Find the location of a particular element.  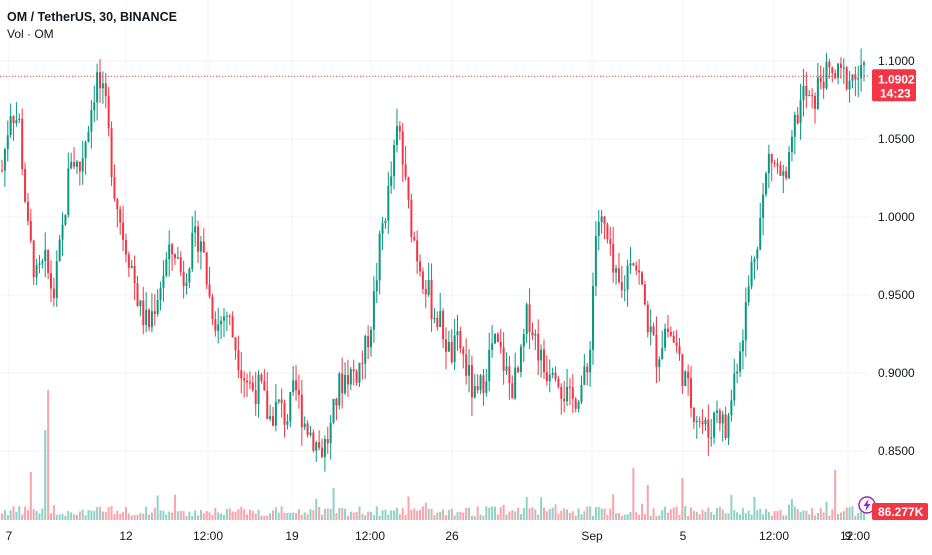

time-tick-label: 5 is located at coordinates (683, 536).